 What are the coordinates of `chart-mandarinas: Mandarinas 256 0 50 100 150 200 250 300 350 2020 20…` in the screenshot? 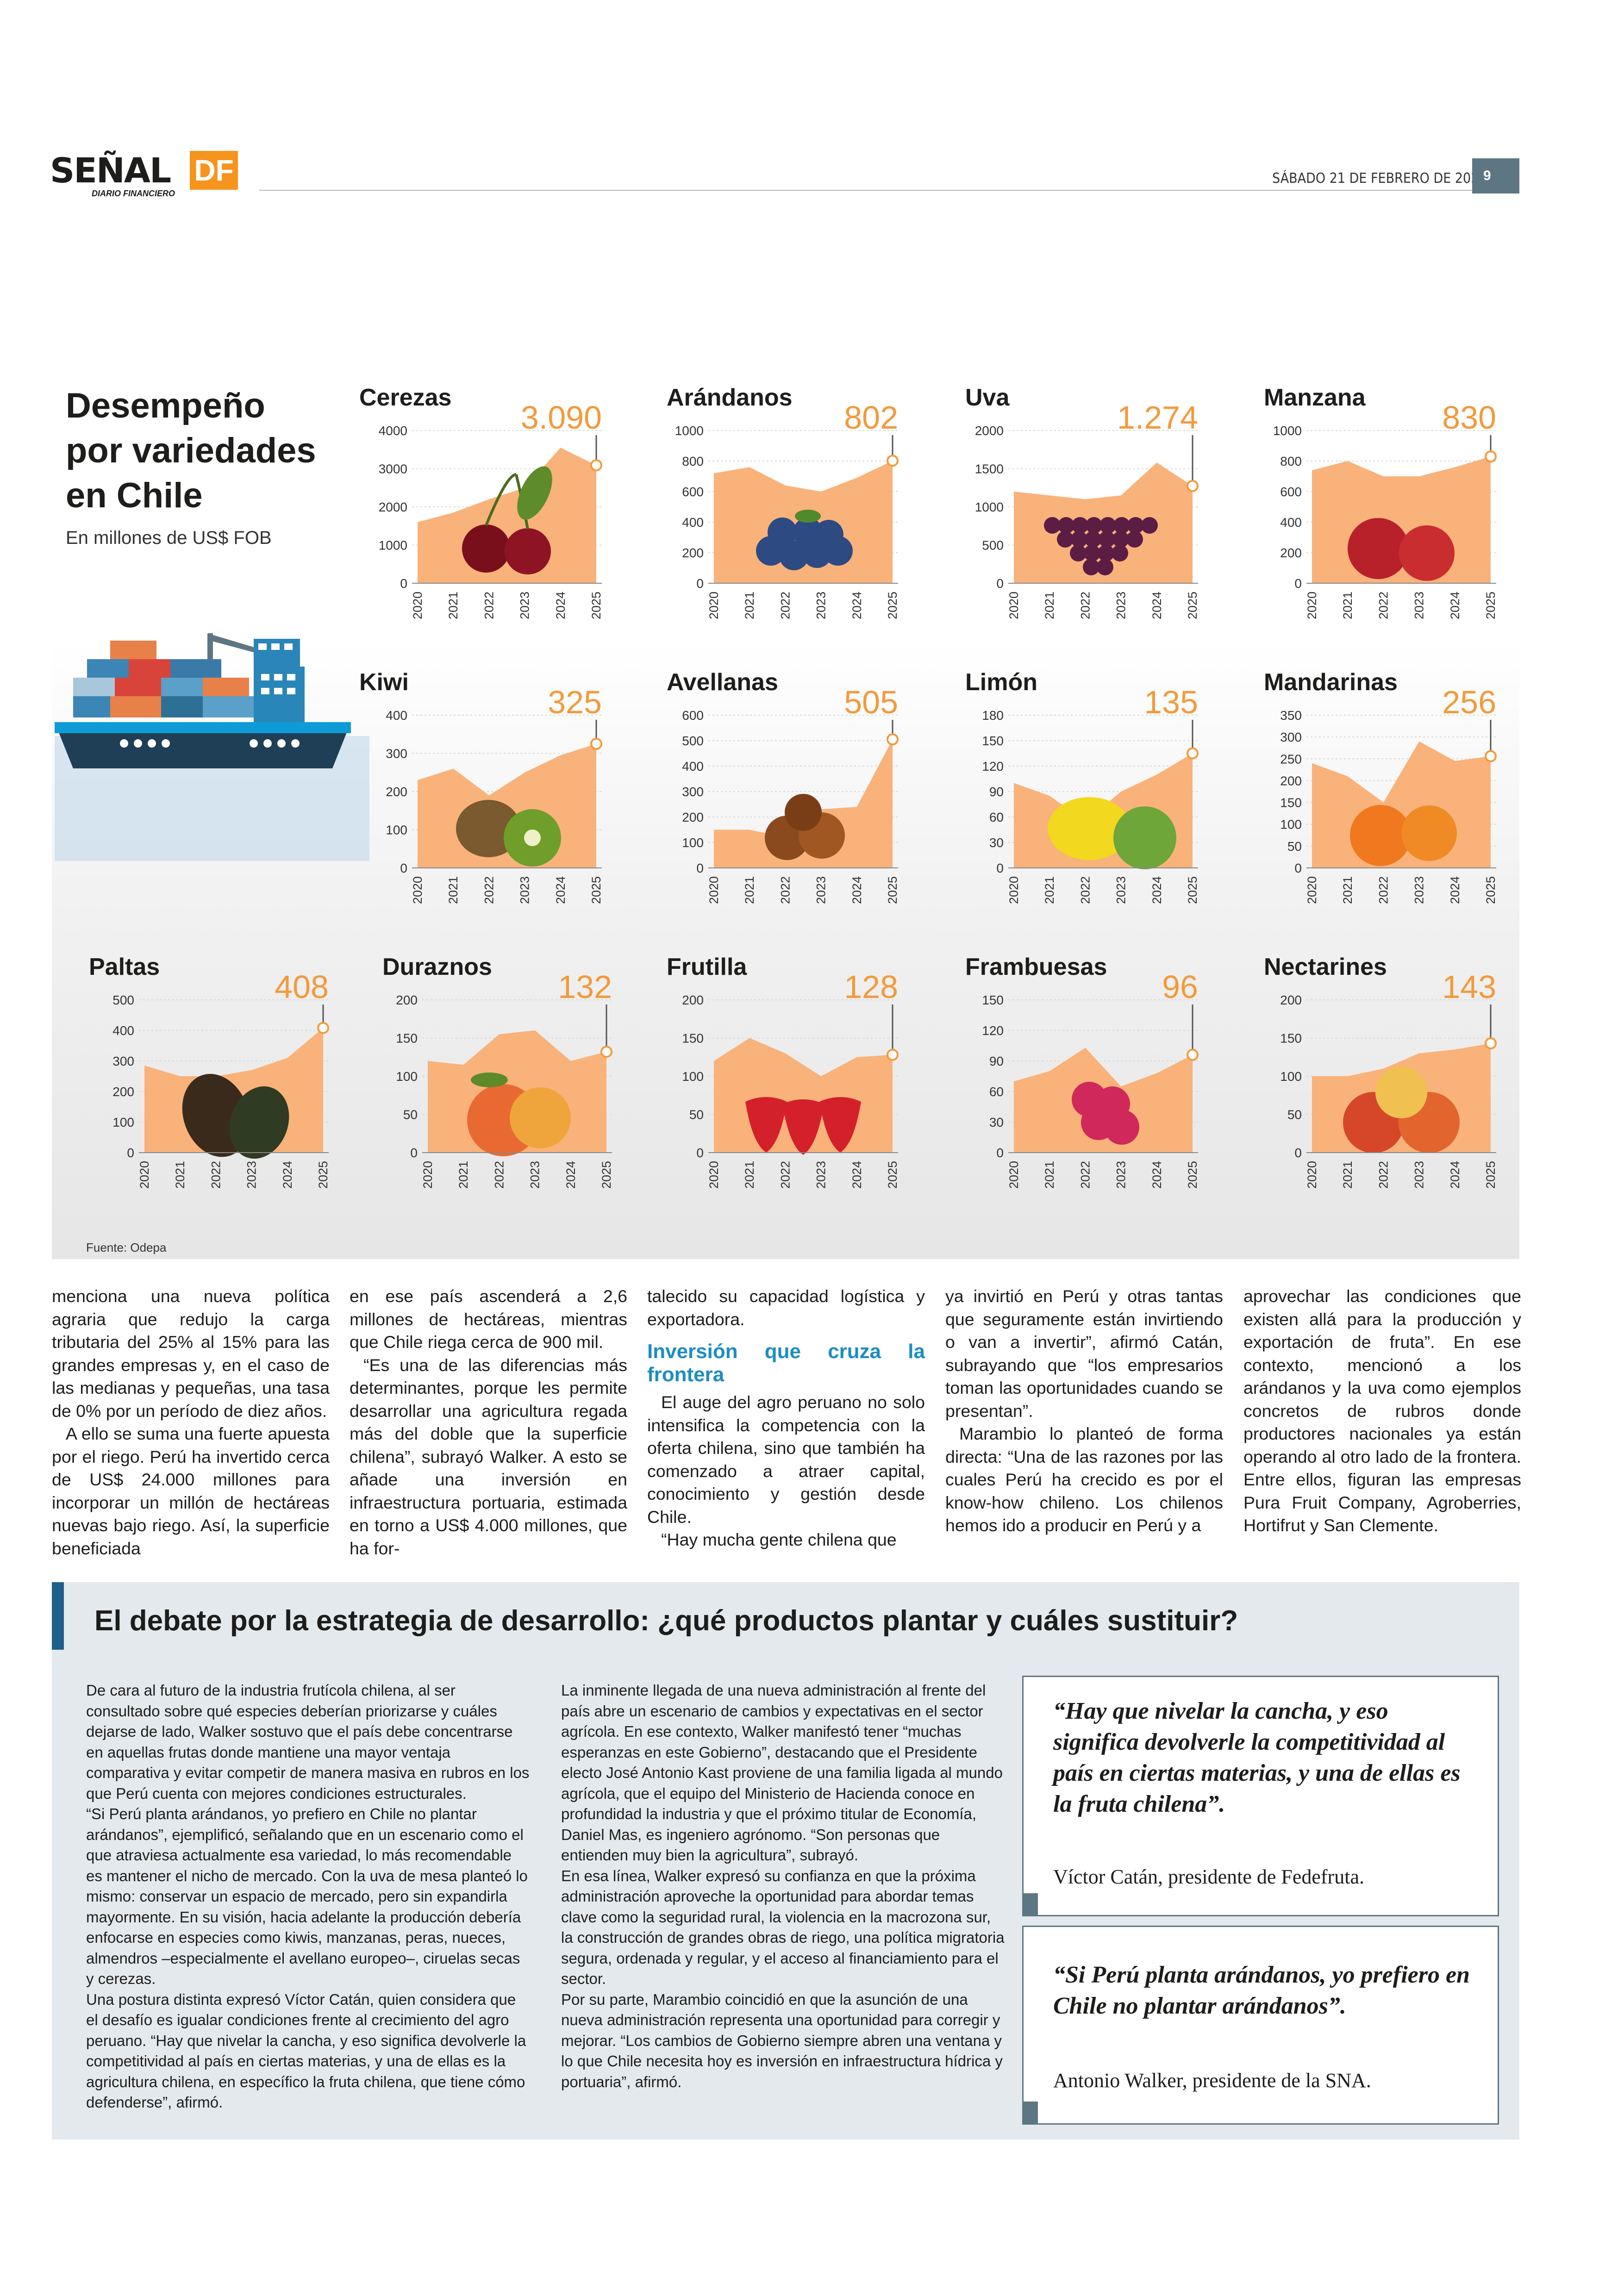 It's located at (1381, 786).